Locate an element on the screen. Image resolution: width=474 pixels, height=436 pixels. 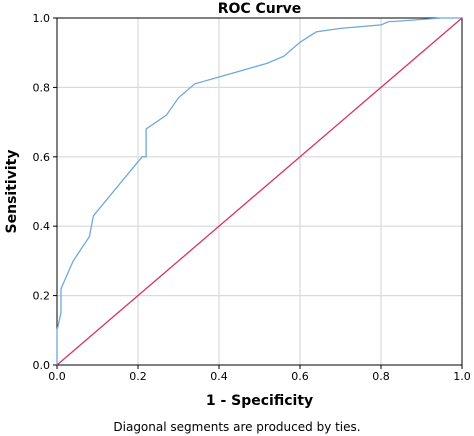
y-tick-label: 0.4 is located at coordinates (42, 226).